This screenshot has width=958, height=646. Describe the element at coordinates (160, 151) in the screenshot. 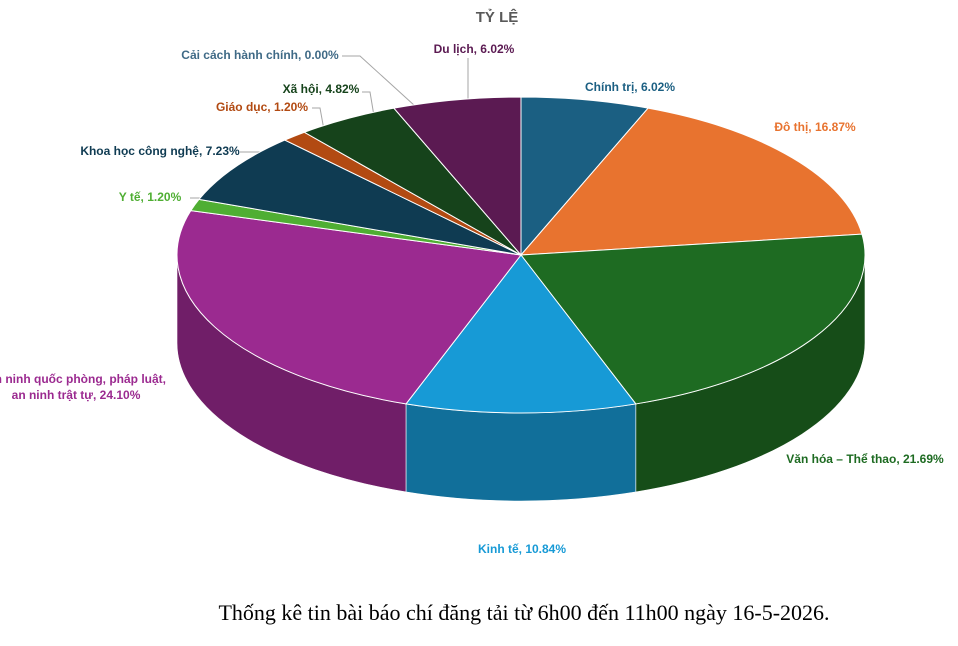

I see `data-label: Khoa học công nghệ, 7.23%` at that location.